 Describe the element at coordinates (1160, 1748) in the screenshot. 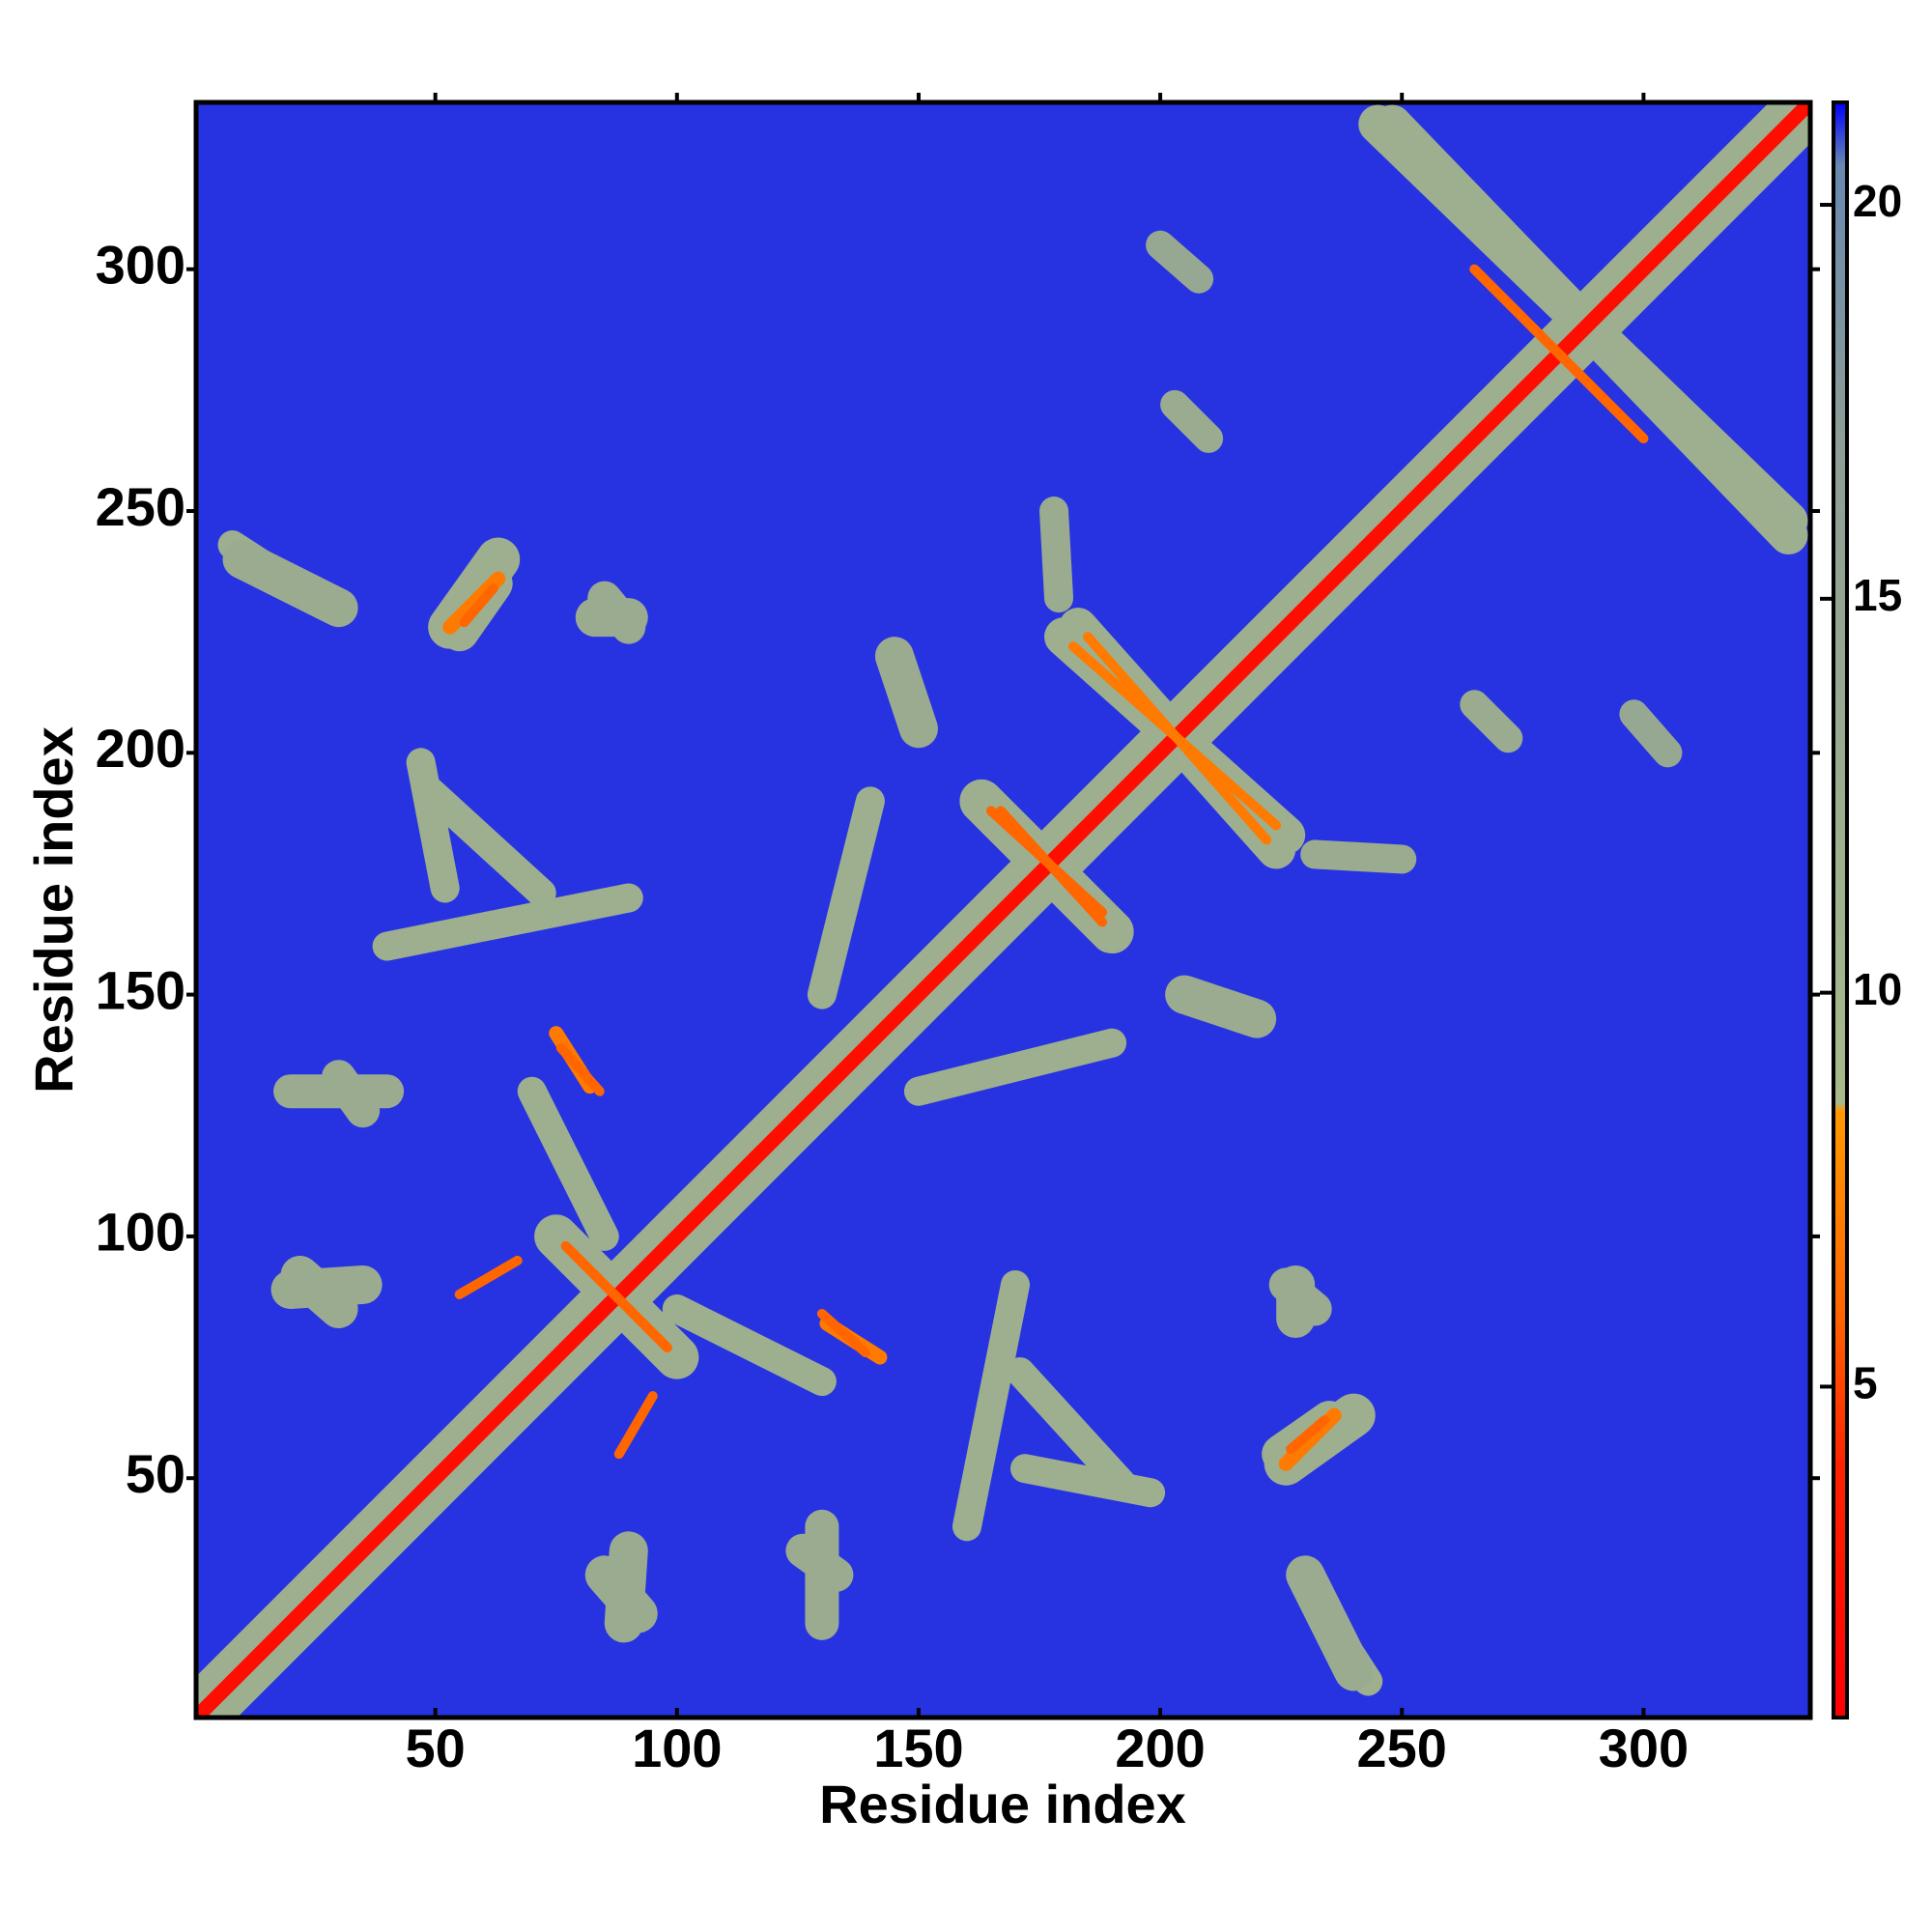

I see `x-tick-label: 200` at that location.